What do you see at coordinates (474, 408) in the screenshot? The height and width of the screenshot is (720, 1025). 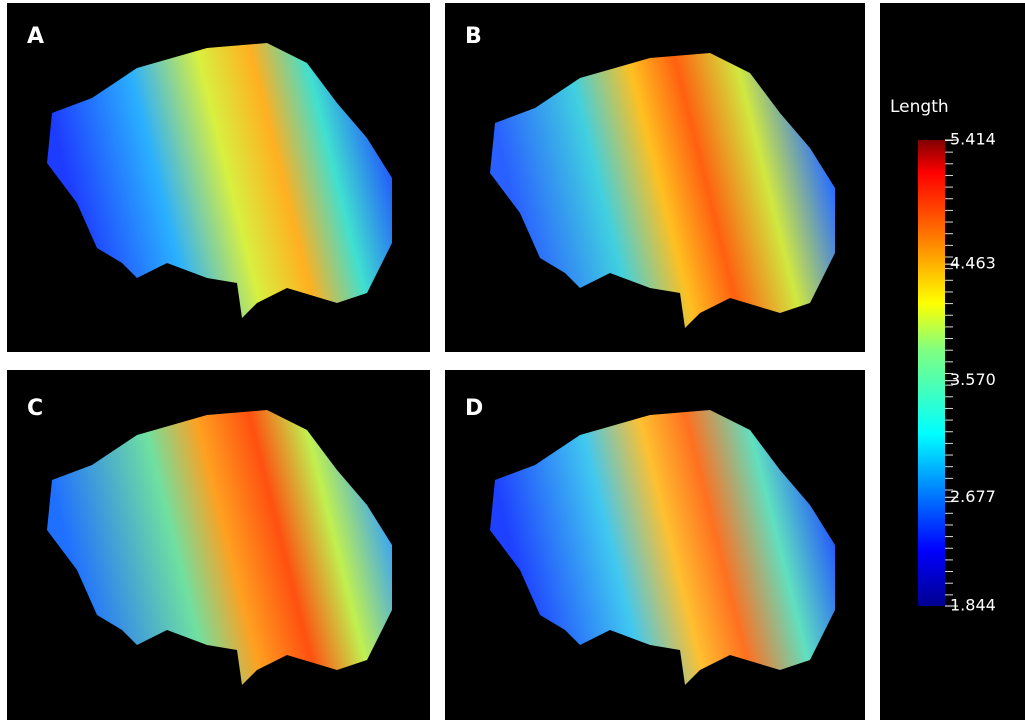 I see `panel-label: D` at bounding box center [474, 408].